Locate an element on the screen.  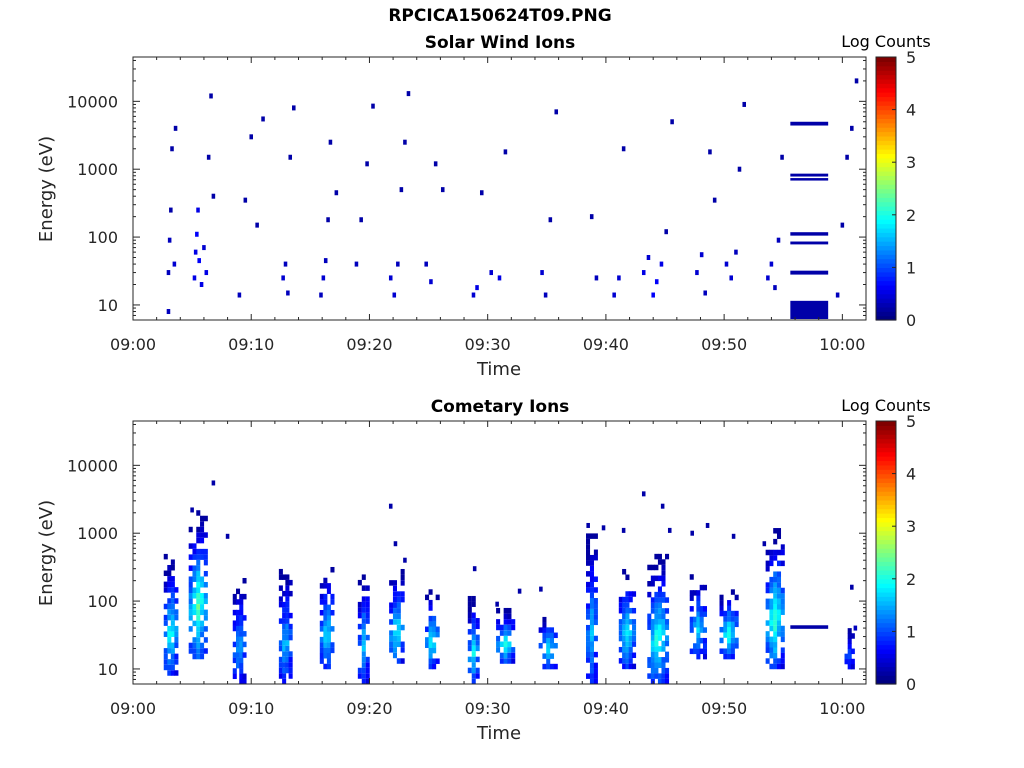
colorbar-tick-label: 5 is located at coordinates (911, 57).